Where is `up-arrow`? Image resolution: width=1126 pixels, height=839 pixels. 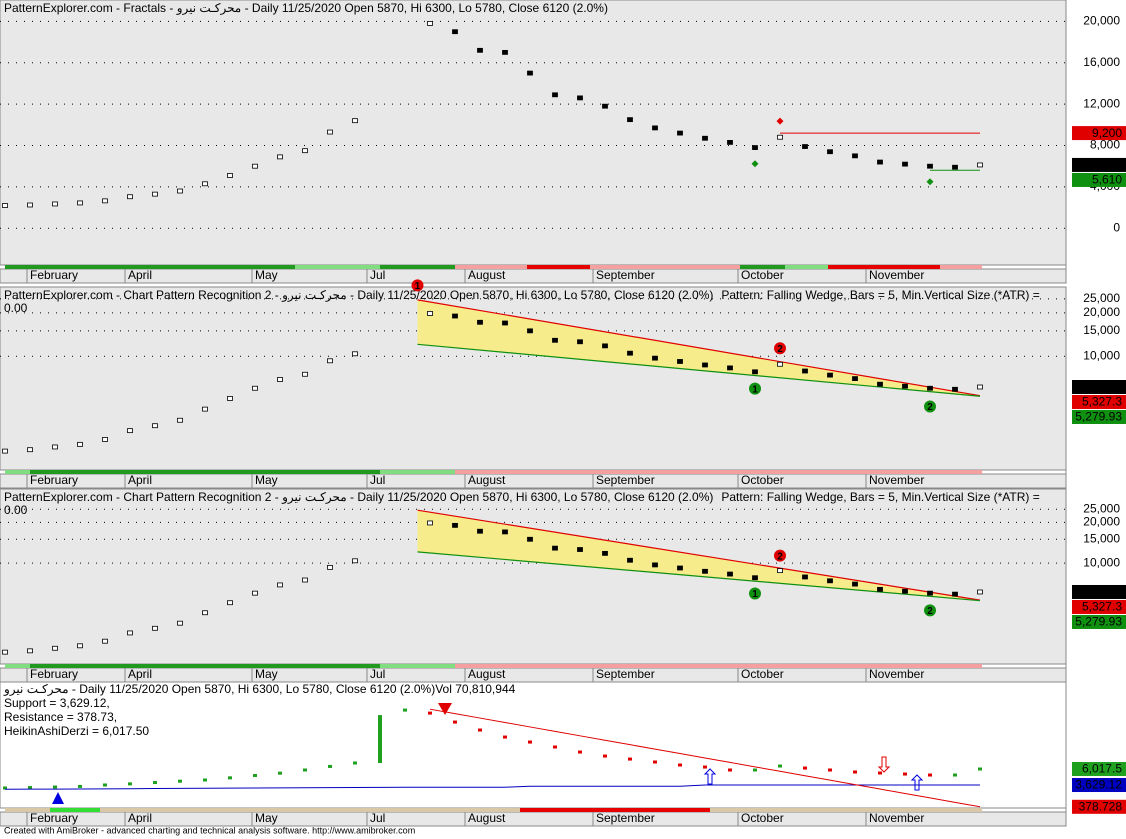 up-arrow is located at coordinates (917, 782).